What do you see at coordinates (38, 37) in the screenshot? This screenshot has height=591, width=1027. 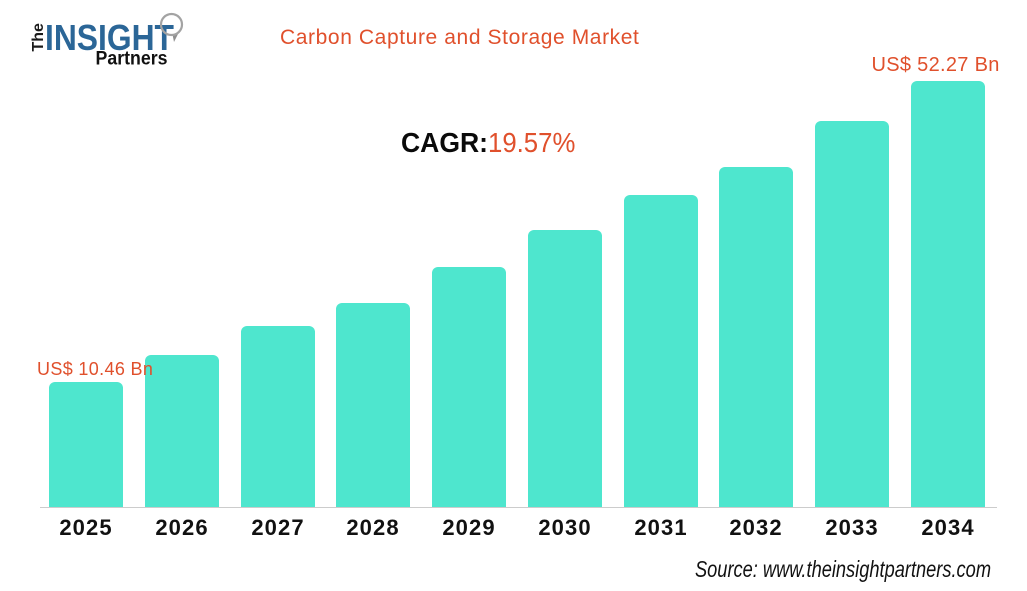 I see `svg-text: The` at bounding box center [38, 37].